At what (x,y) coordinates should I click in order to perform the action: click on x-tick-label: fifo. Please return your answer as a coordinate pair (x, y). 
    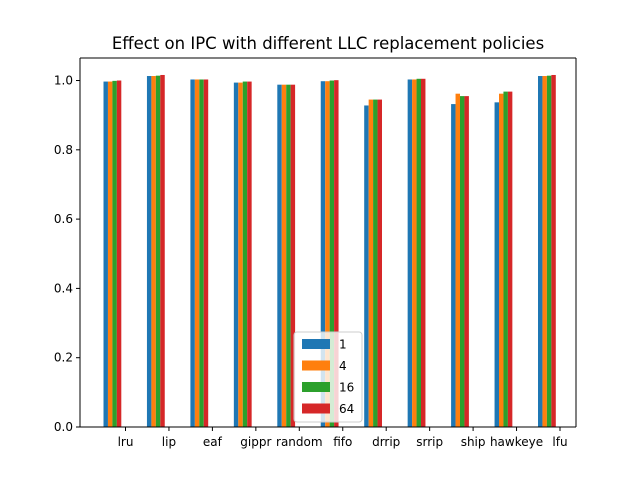
    Looking at the image, I should click on (342, 442).